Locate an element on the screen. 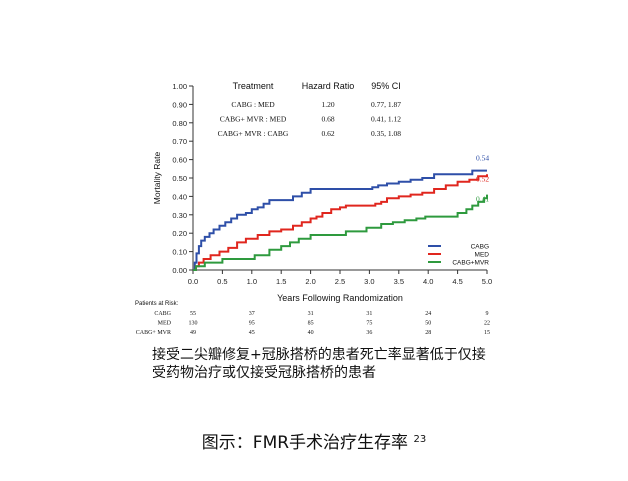 The image size is (628, 481). risk-value: 45 is located at coordinates (252, 333).